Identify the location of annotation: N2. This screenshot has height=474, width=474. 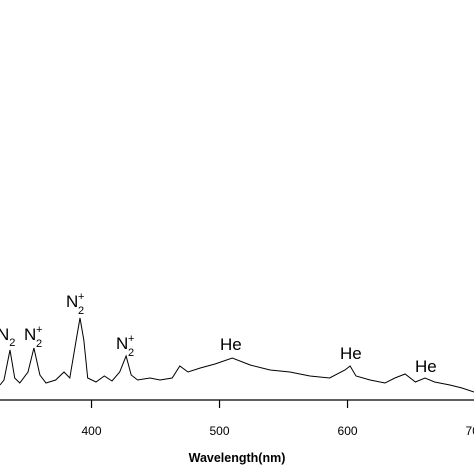
(7, 337).